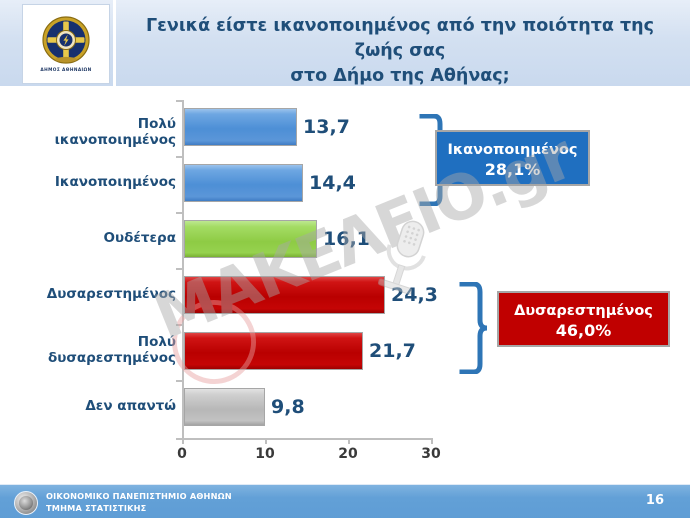 The height and width of the screenshot is (518, 690). Describe the element at coordinates (400, 76) in the screenshot. I see `page-title-line-2: στο Δήμο της Αθήνας;` at that location.